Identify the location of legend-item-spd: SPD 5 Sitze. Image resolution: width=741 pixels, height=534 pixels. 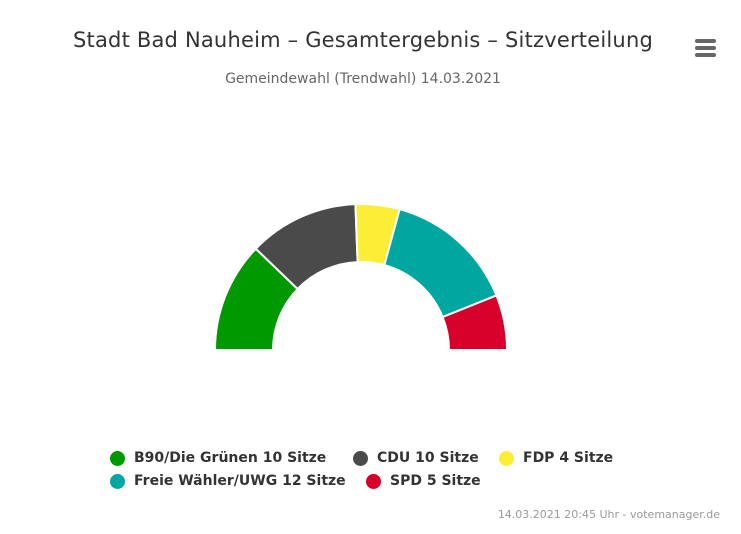
(423, 481).